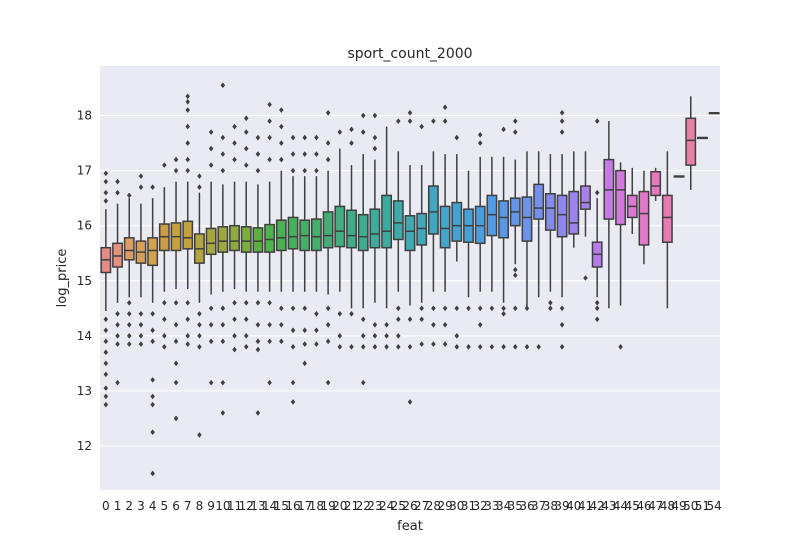  I want to click on x-tick-label: 24, so click(386, 506).